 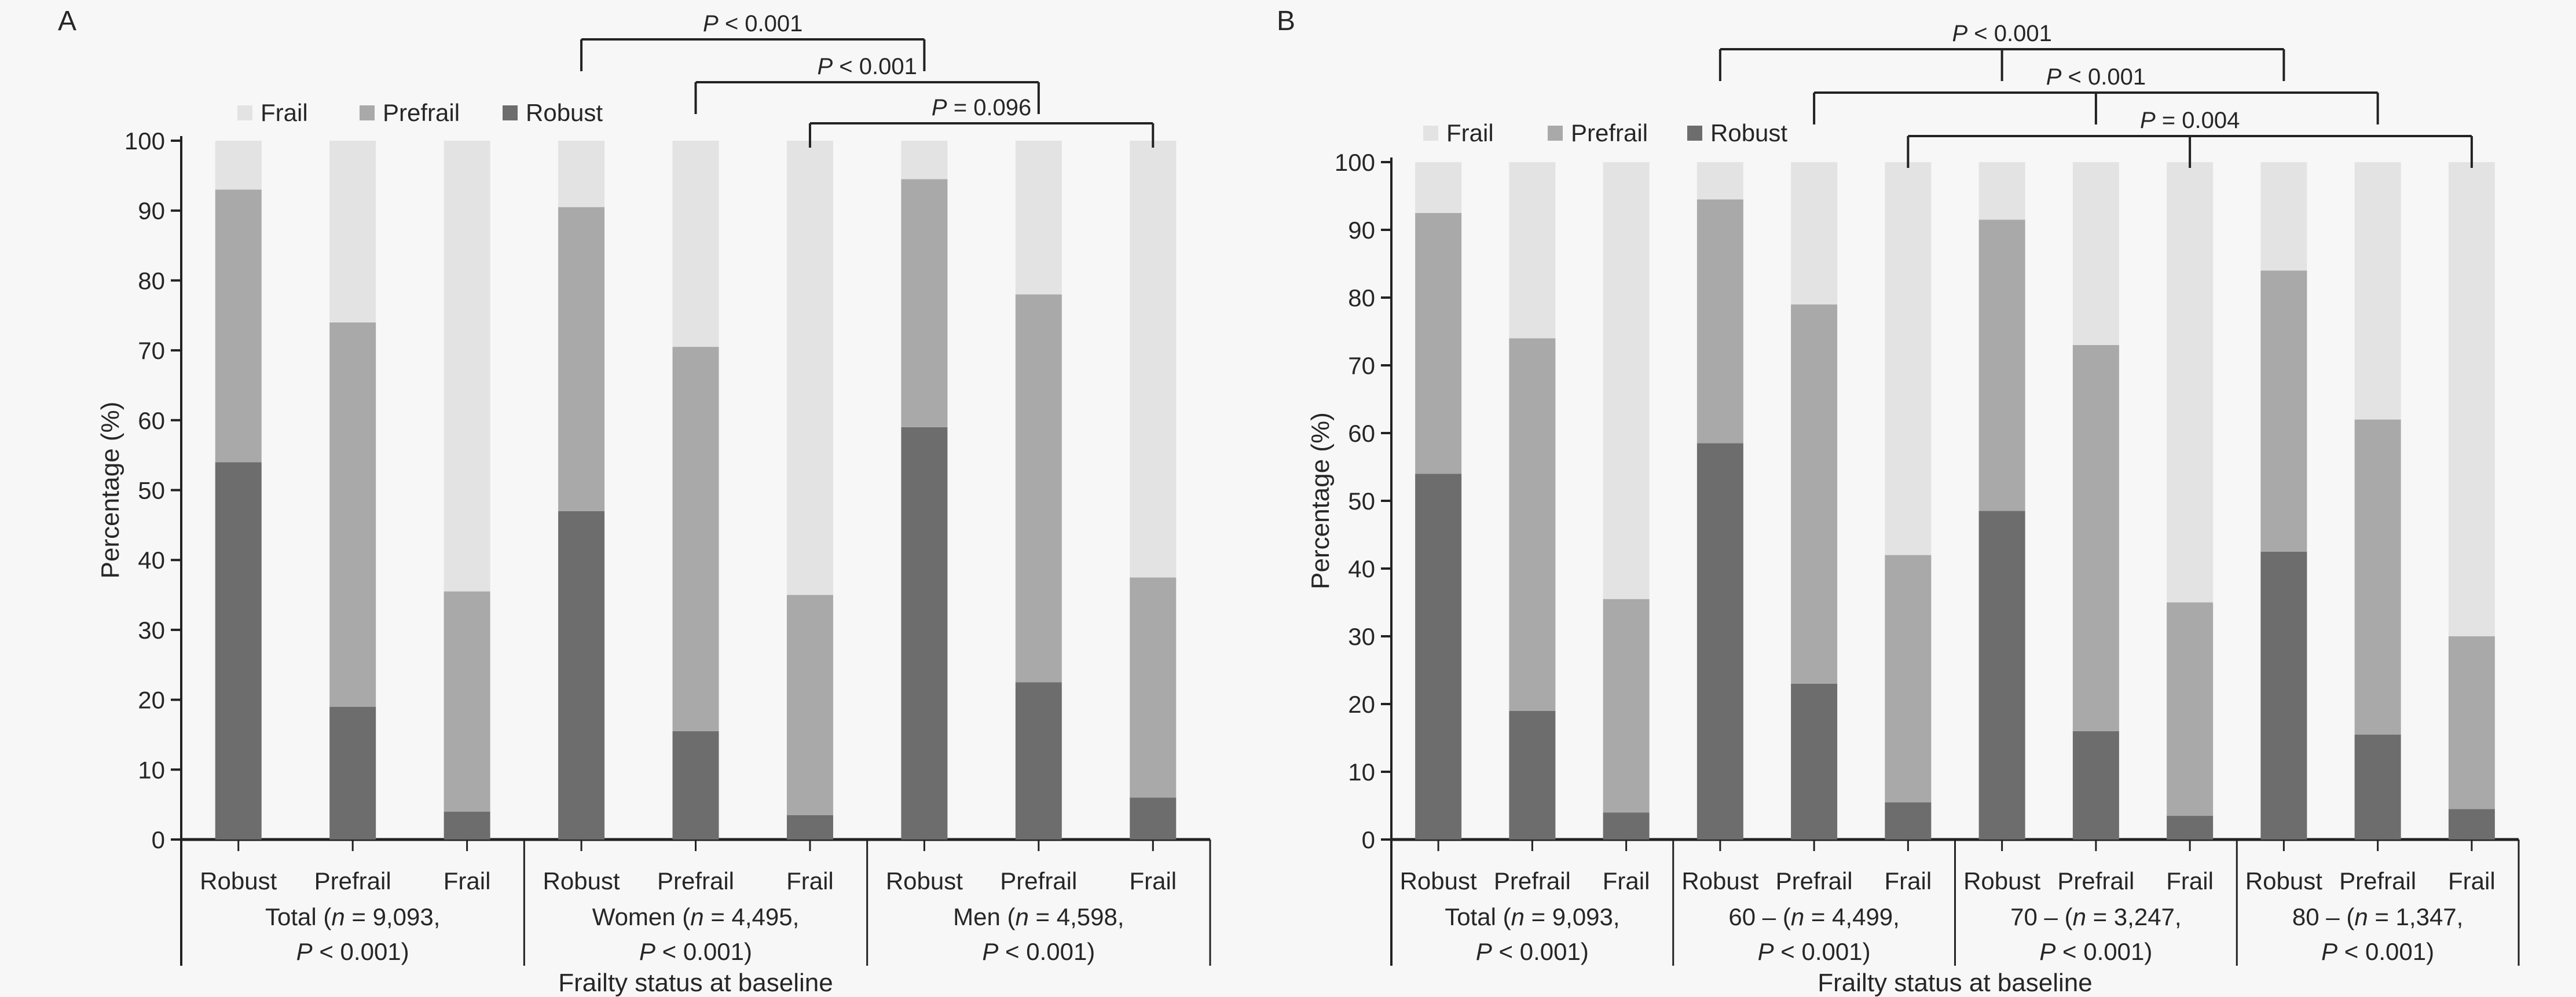 What do you see at coordinates (2095, 916) in the screenshot?
I see `group-label-line1: 70 – (n = 3,247,` at bounding box center [2095, 916].